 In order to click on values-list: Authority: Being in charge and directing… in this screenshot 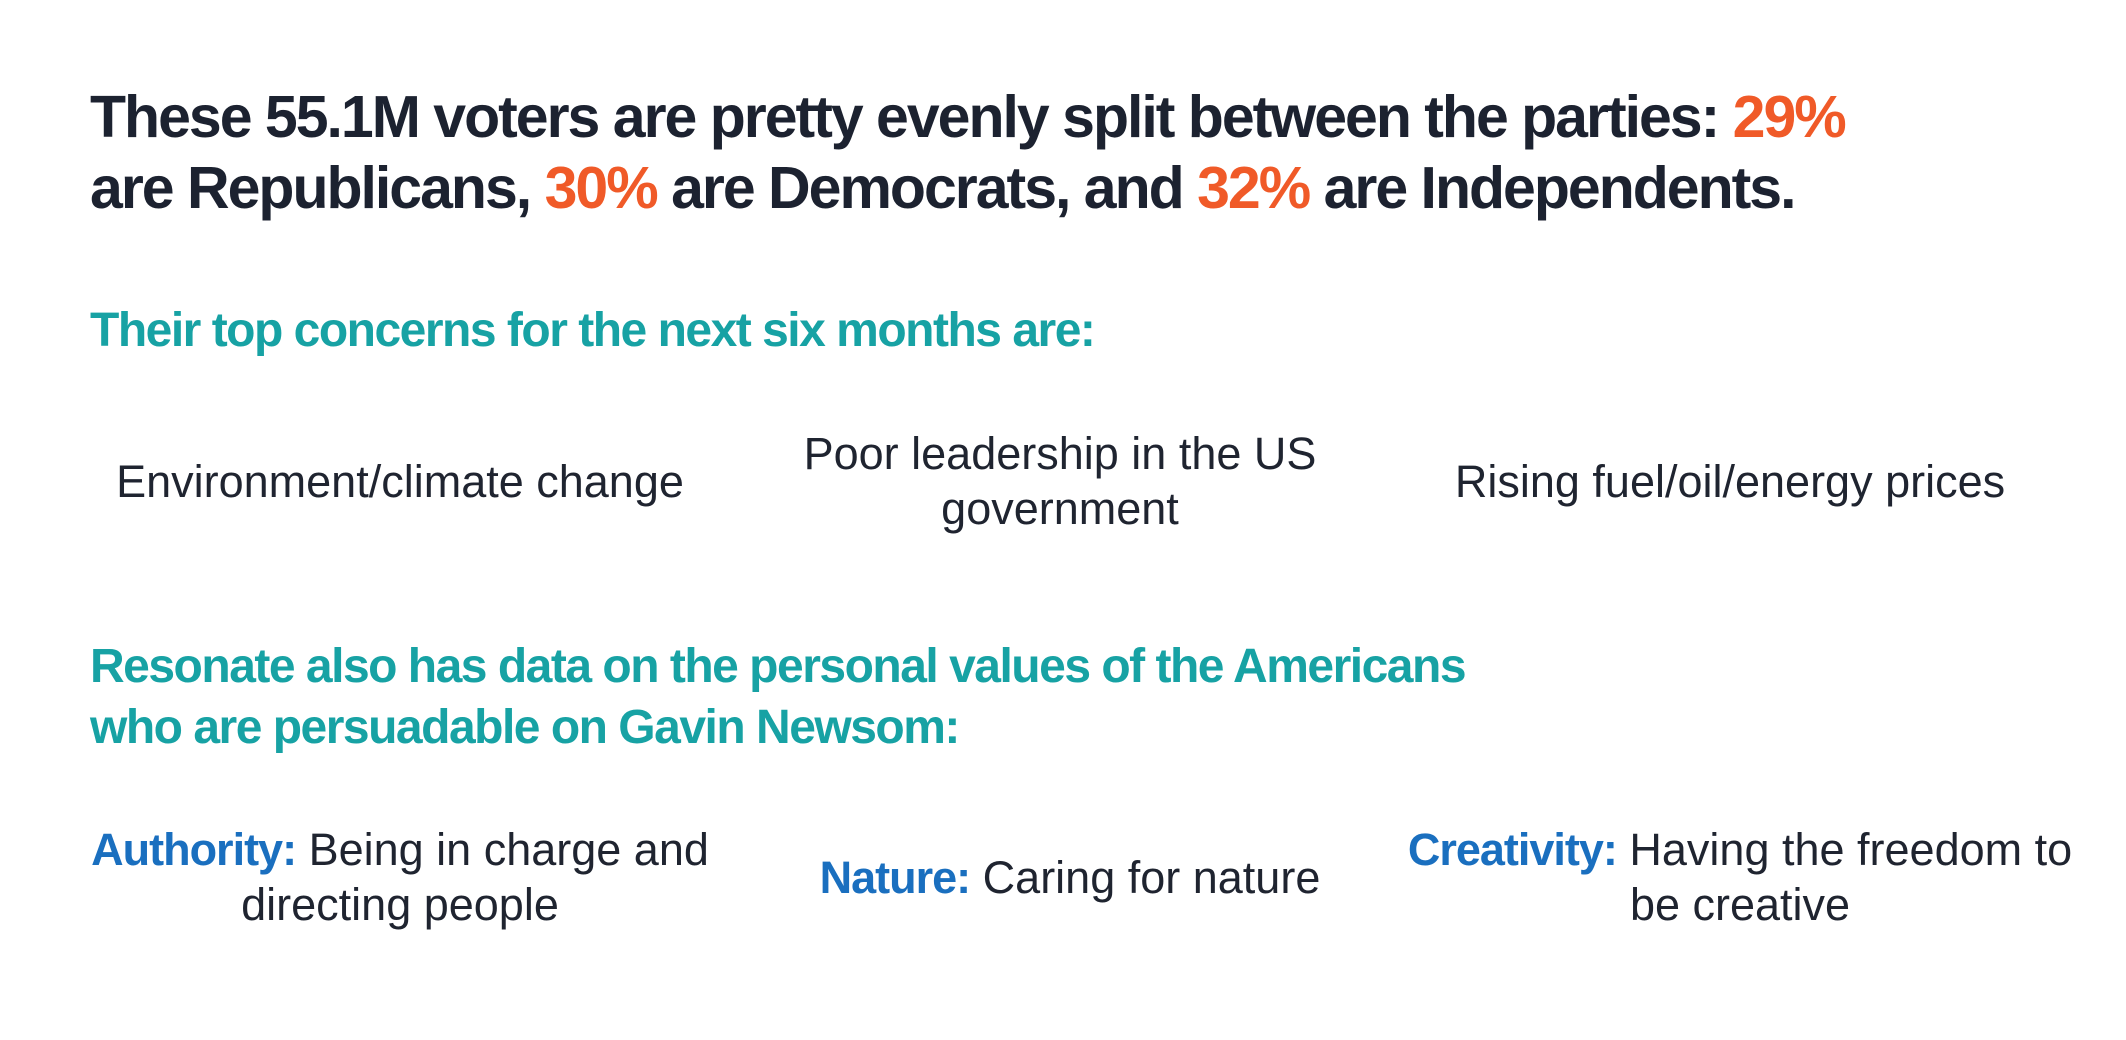, I will do `click(1070, 877)`.